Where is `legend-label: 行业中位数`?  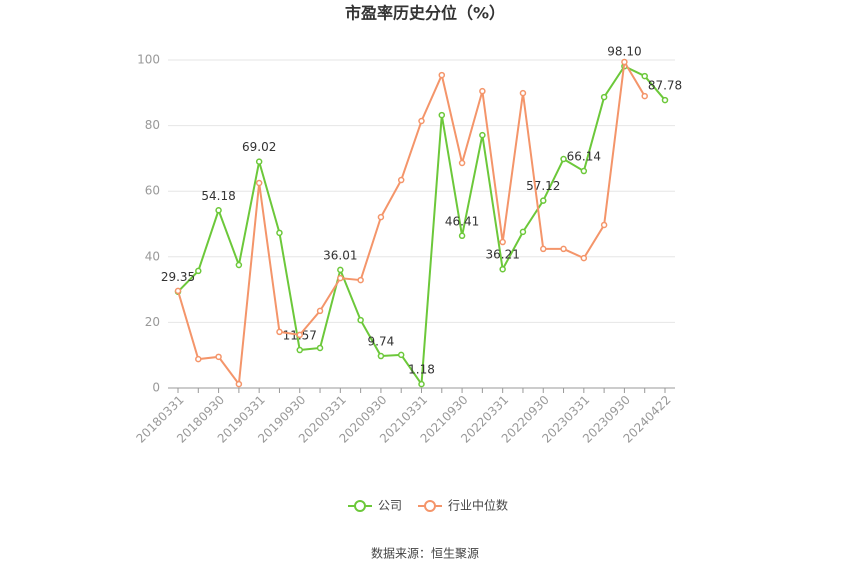 legend-label: 行业中位数 is located at coordinates (478, 505).